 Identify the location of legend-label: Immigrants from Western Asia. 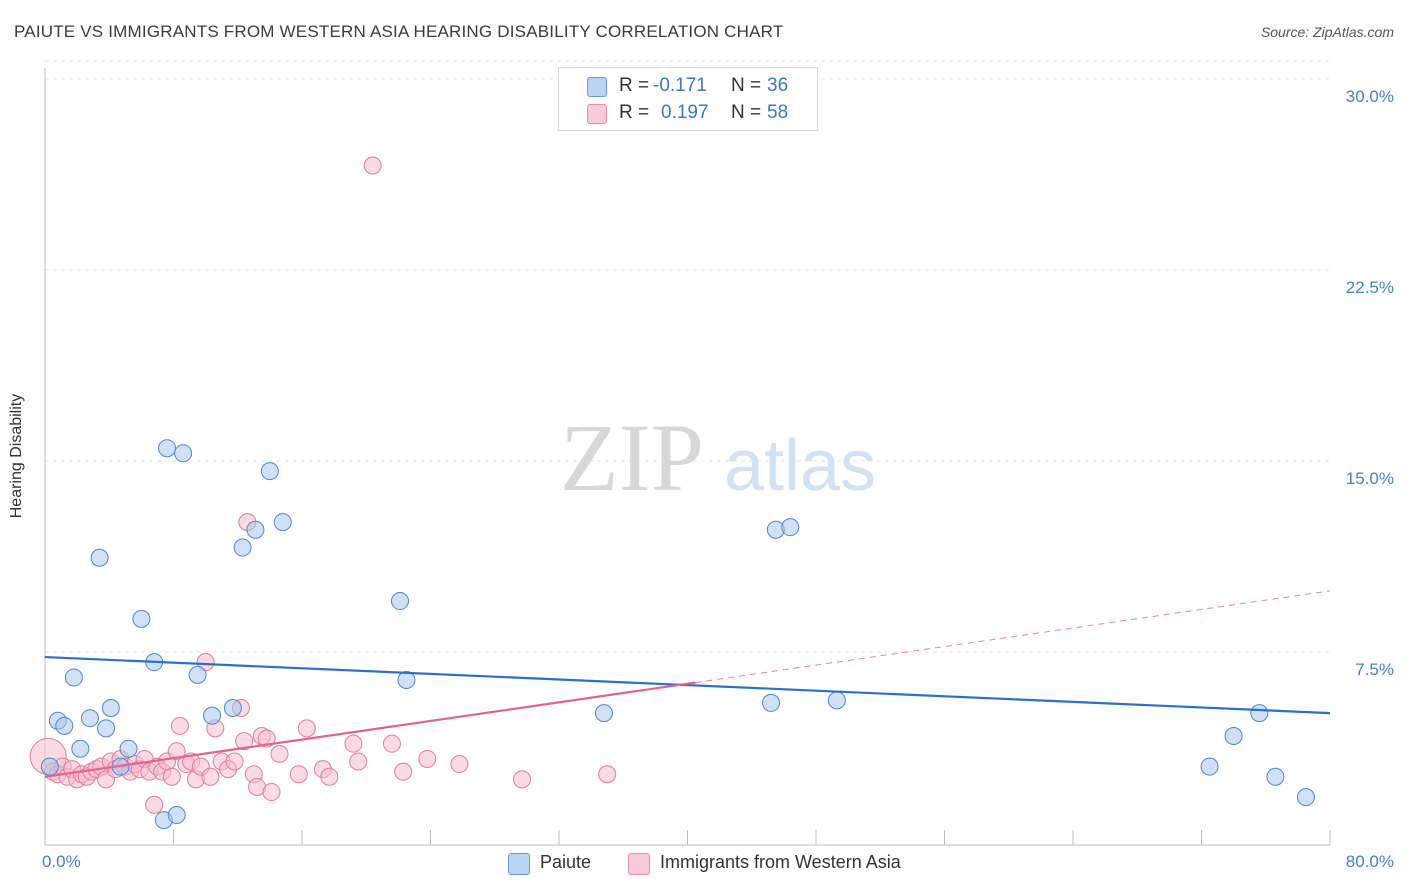
(780, 862).